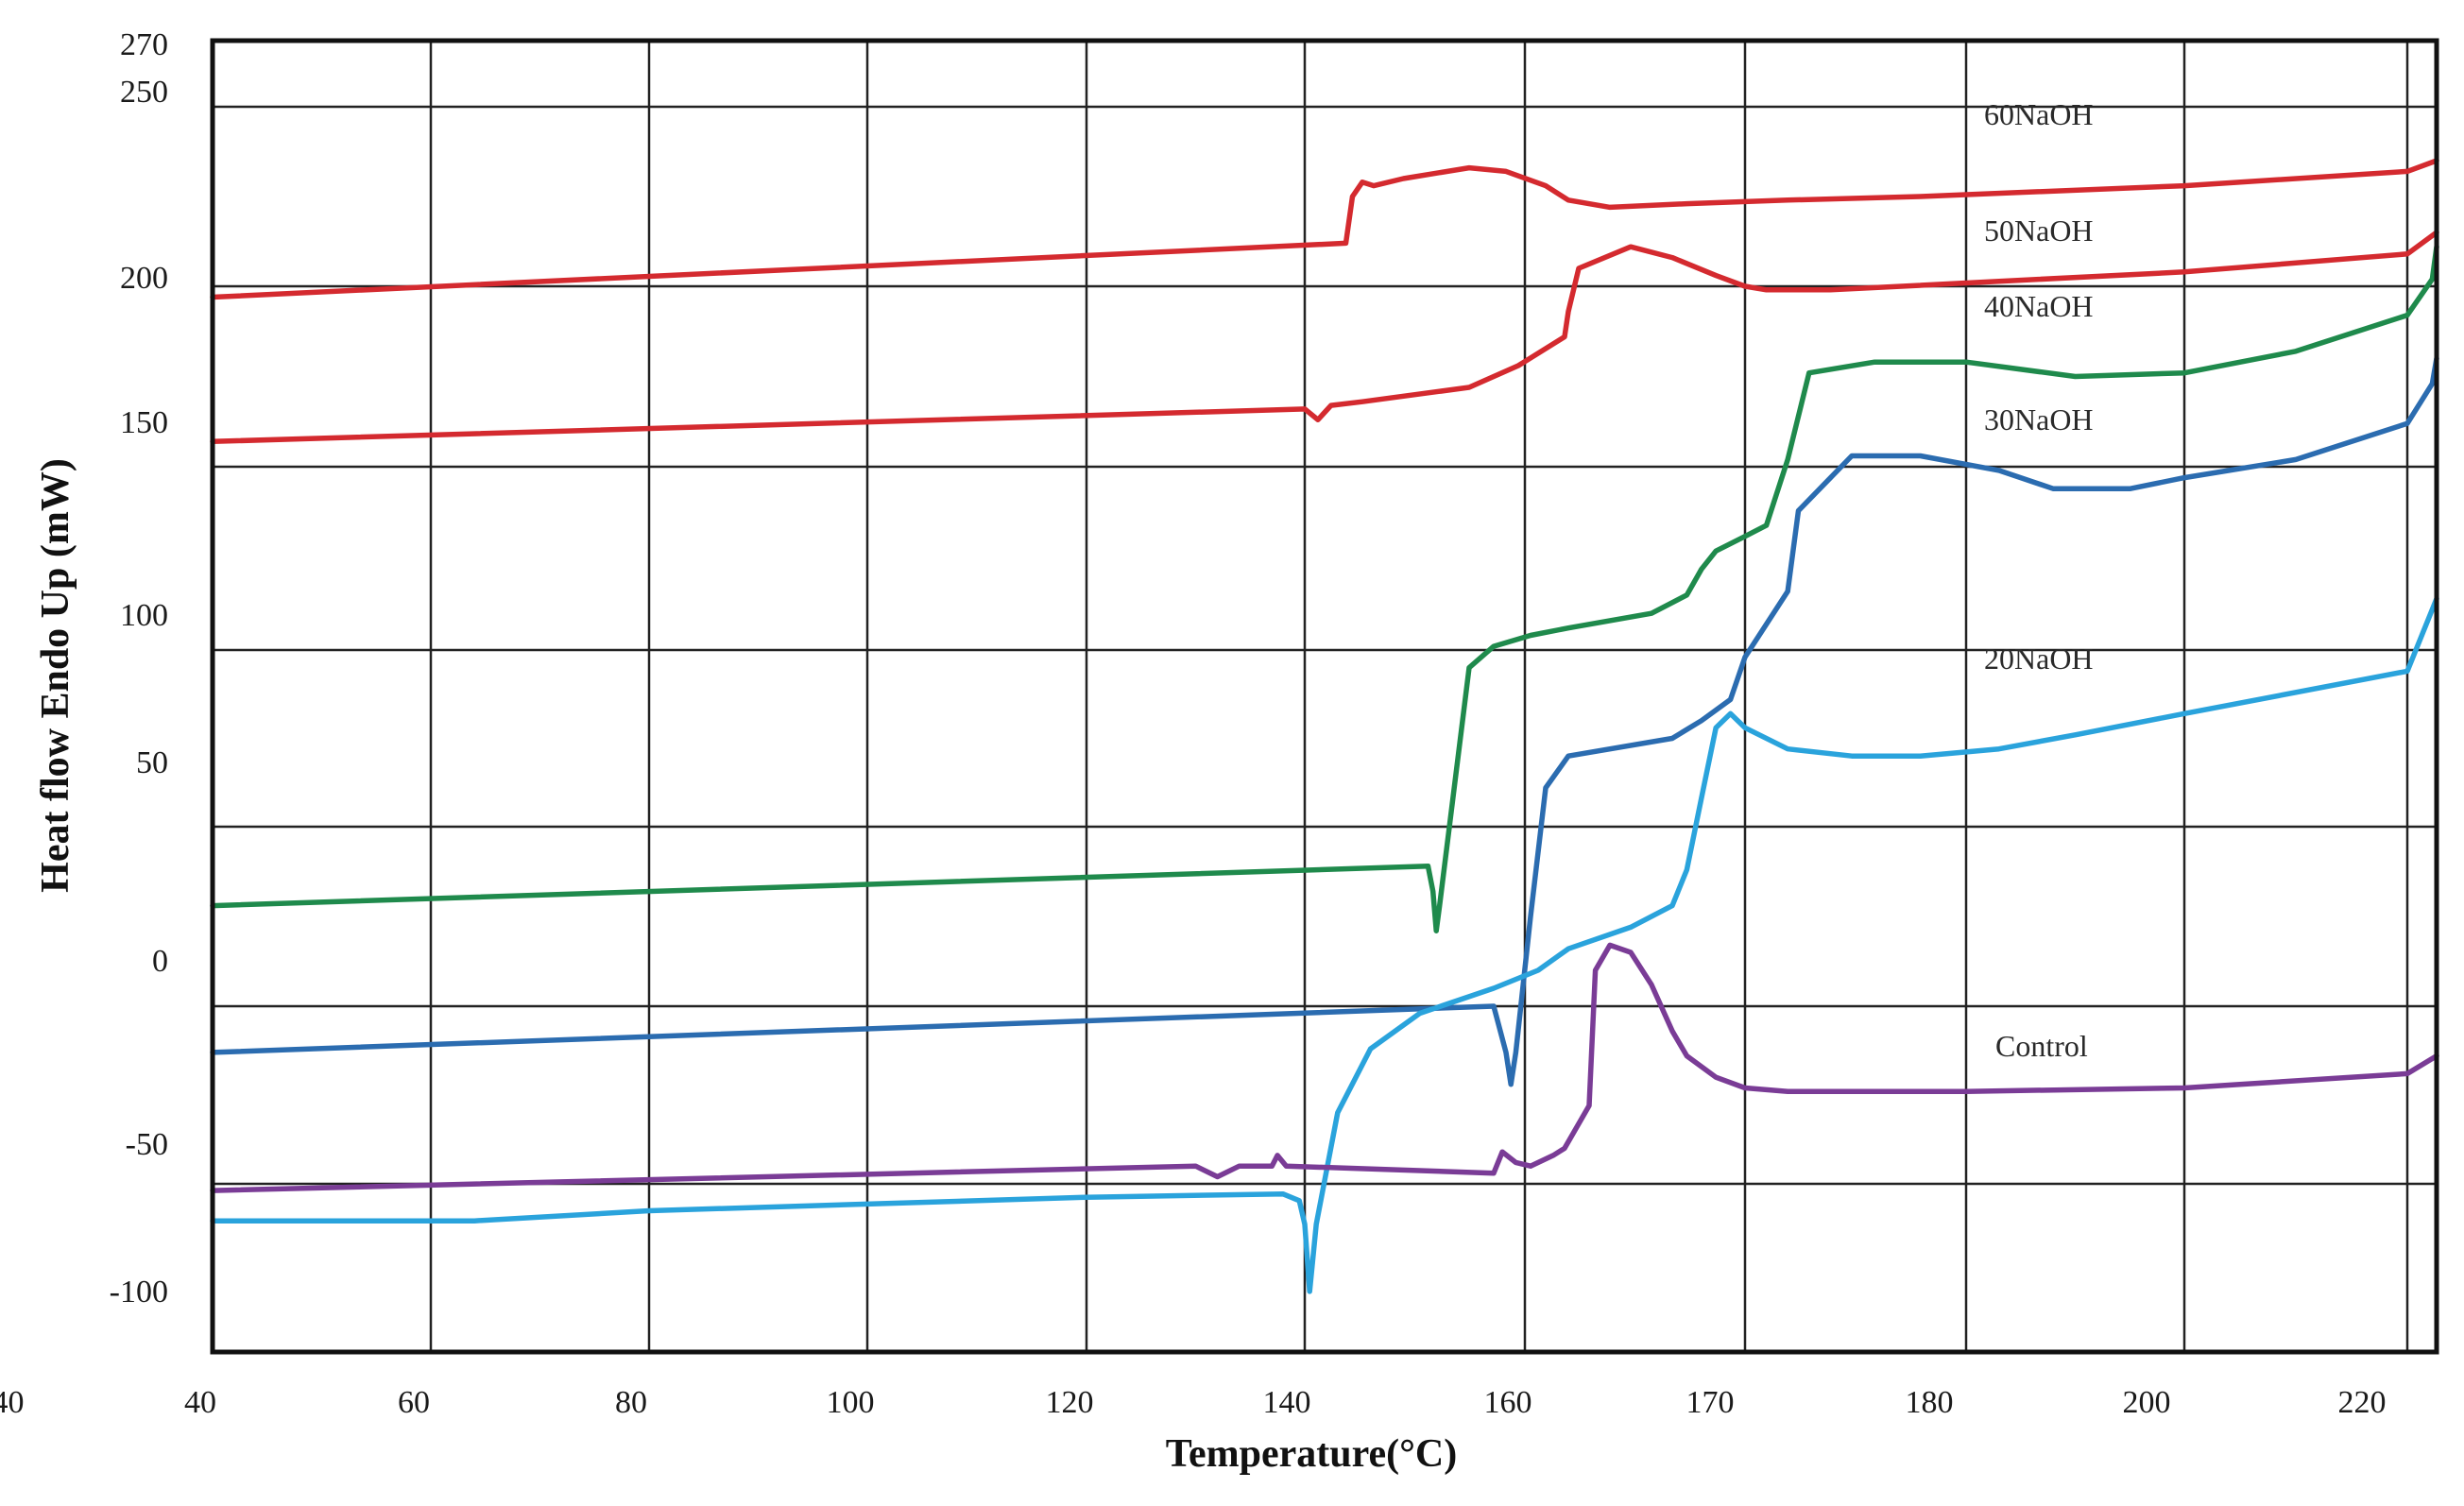 The image size is (2464, 1506). Describe the element at coordinates (1710, 1402) in the screenshot. I see `x-tick-label: 170` at that location.